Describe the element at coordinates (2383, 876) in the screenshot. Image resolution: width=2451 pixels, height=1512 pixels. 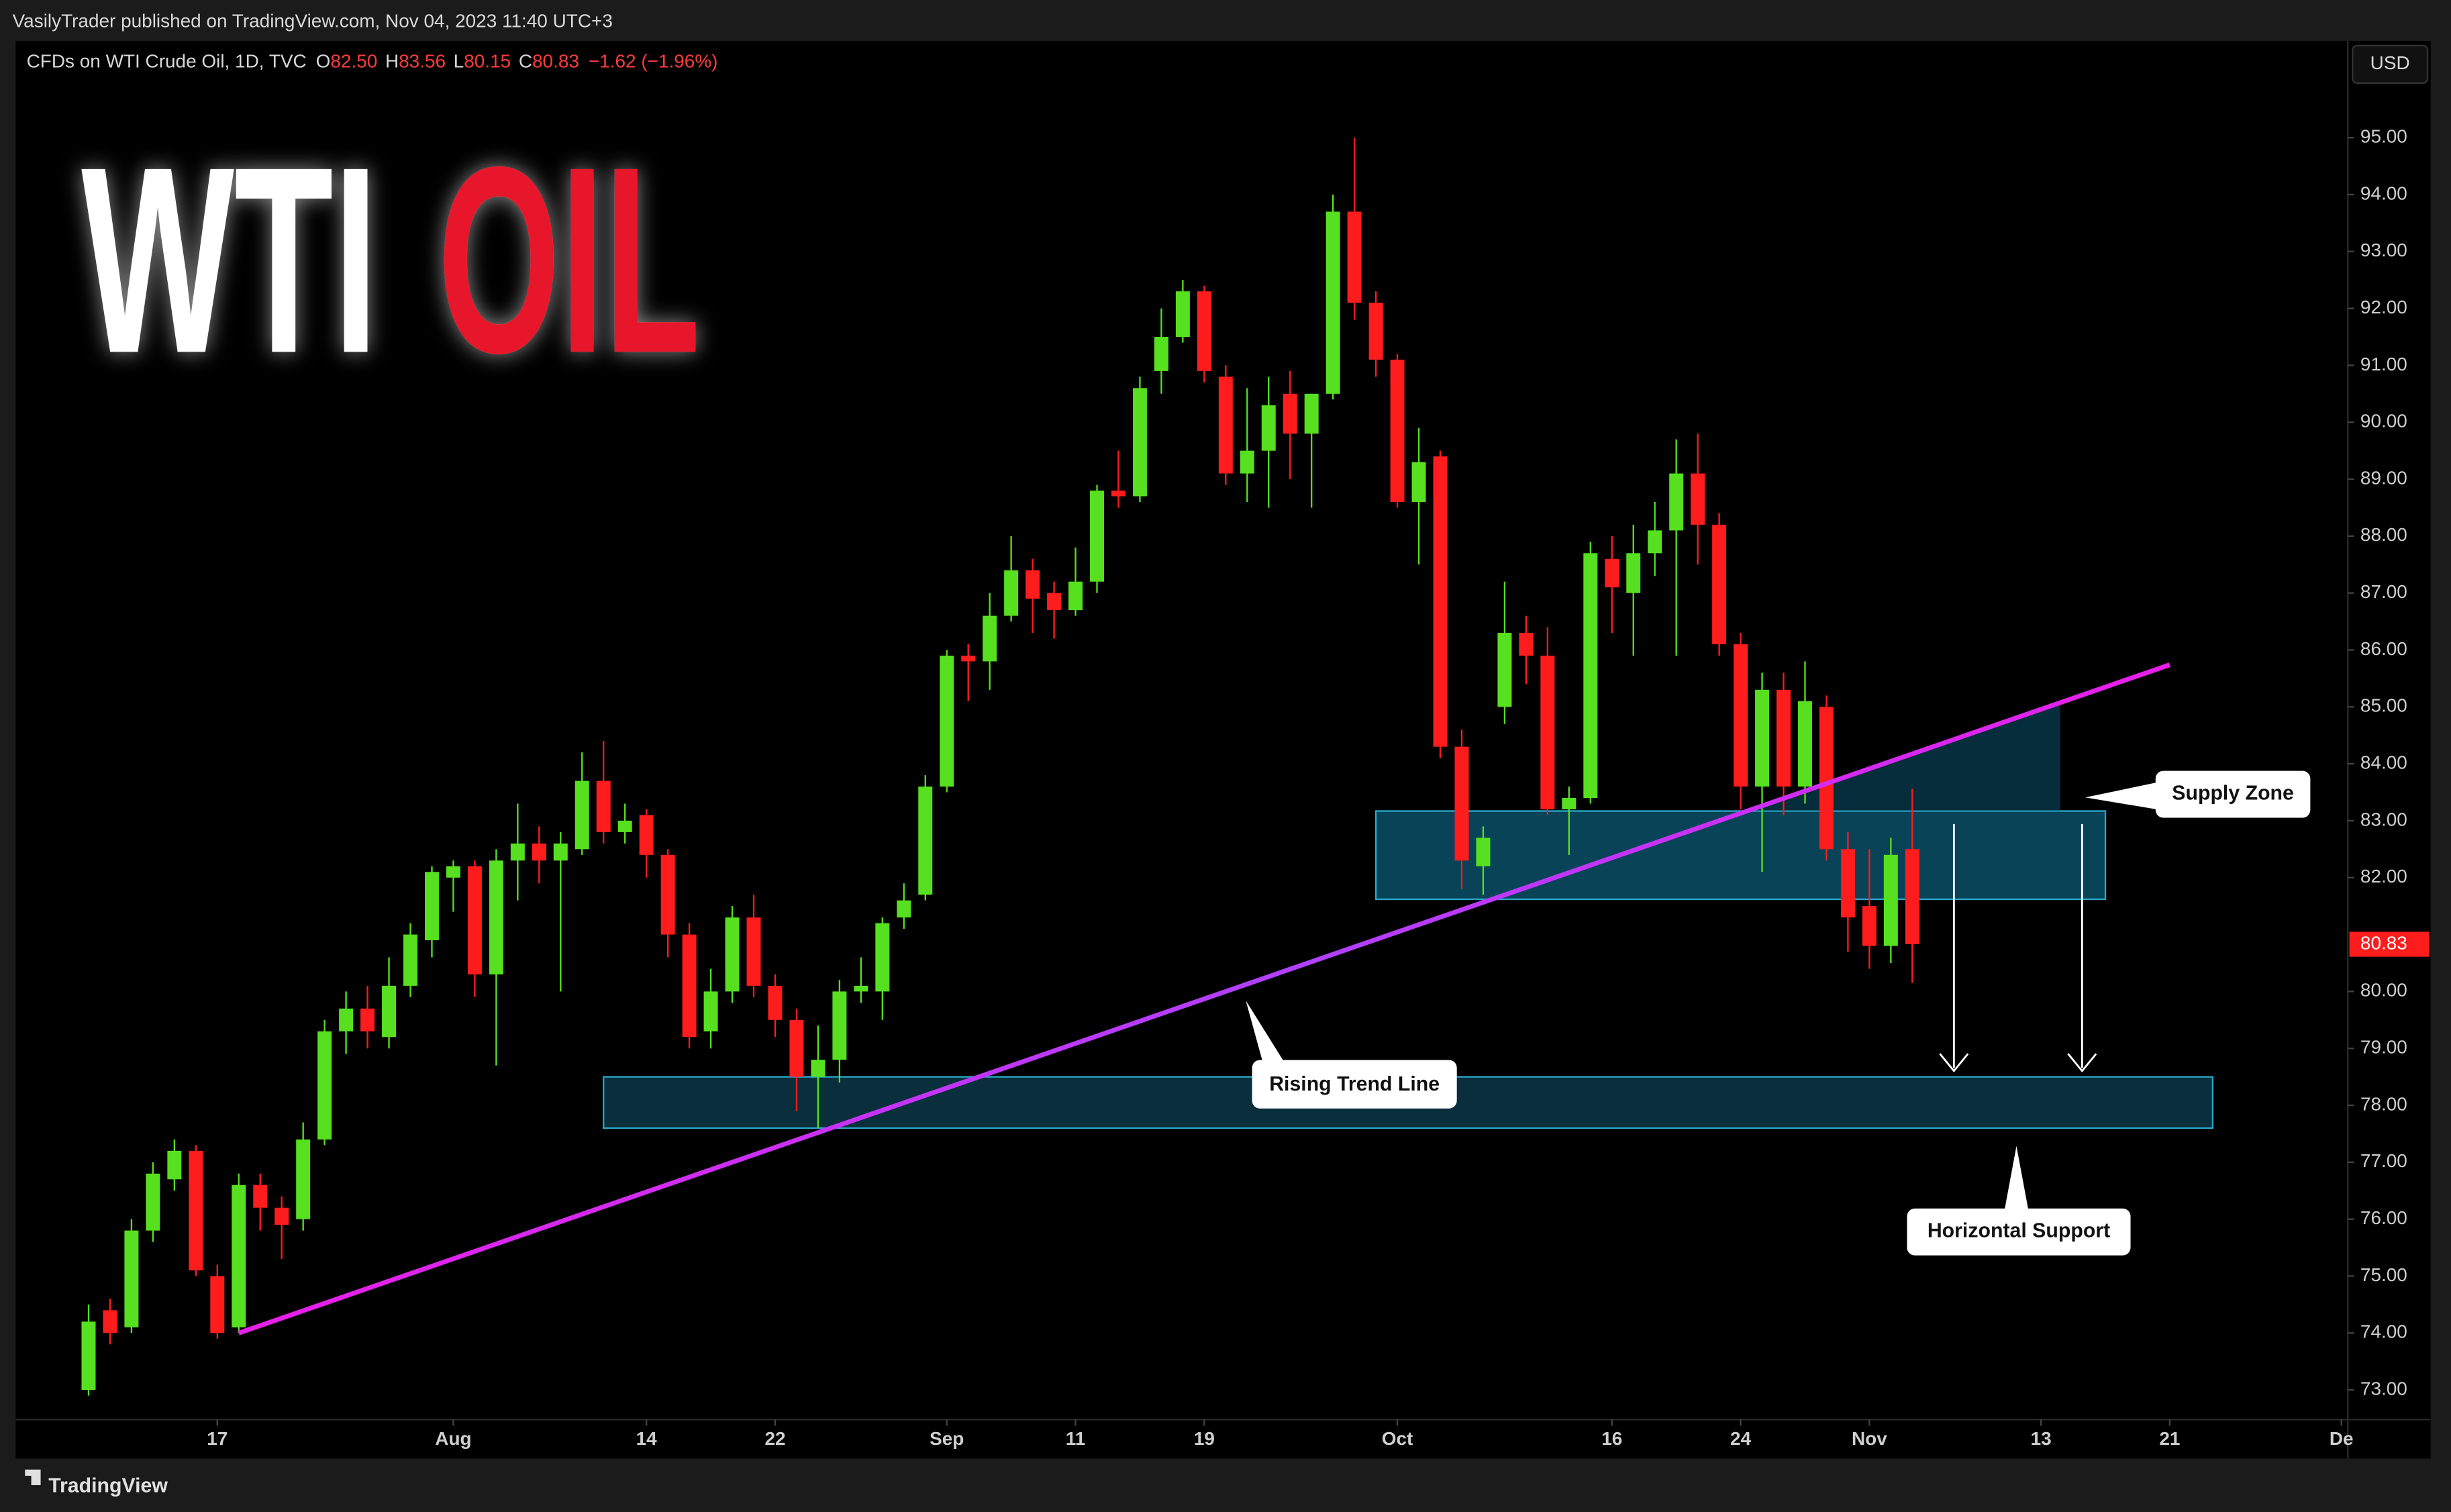
I see `y-tick-label: 82.00` at that location.